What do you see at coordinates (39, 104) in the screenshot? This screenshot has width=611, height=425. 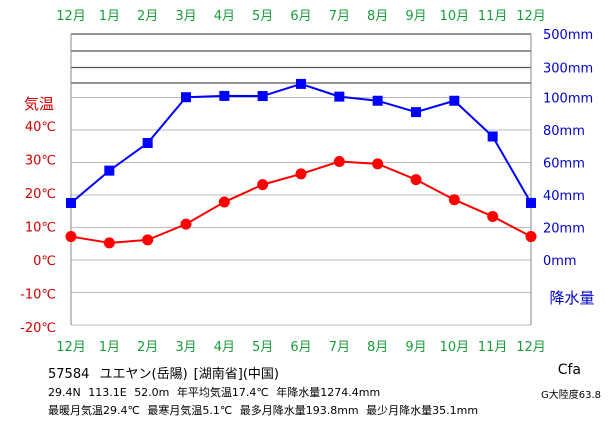 I see `temperature-axis-title: 気温` at bounding box center [39, 104].